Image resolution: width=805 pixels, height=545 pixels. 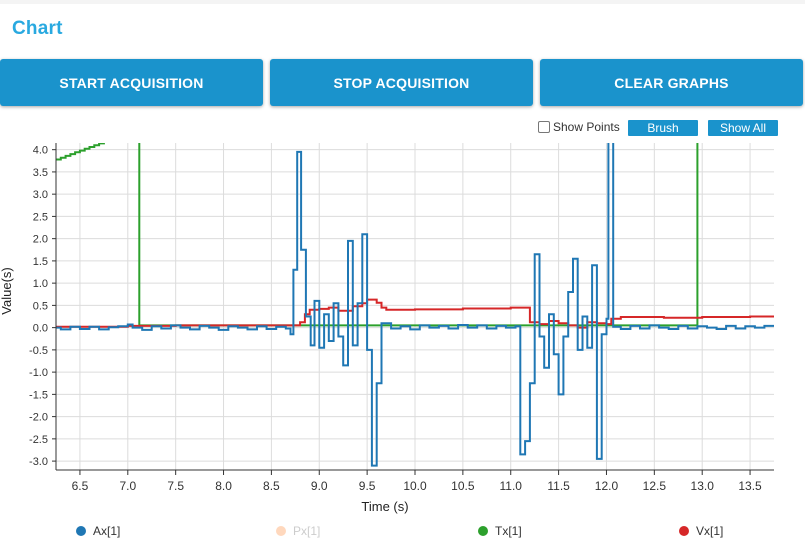 What do you see at coordinates (40, 195) in the screenshot?
I see `y-tick-label: 3.0` at bounding box center [40, 195].